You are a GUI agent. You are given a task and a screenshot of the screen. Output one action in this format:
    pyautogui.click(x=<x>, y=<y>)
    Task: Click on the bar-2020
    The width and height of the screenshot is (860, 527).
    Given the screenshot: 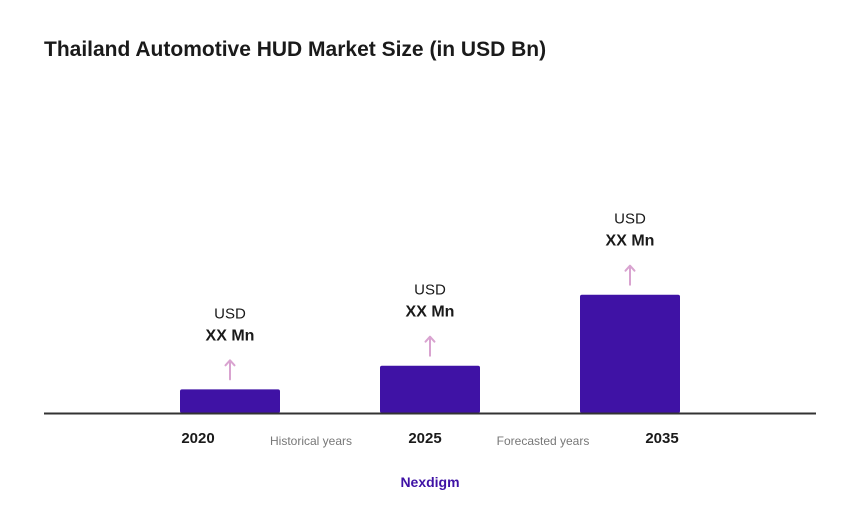 What is the action you would take?
    pyautogui.click(x=230, y=401)
    